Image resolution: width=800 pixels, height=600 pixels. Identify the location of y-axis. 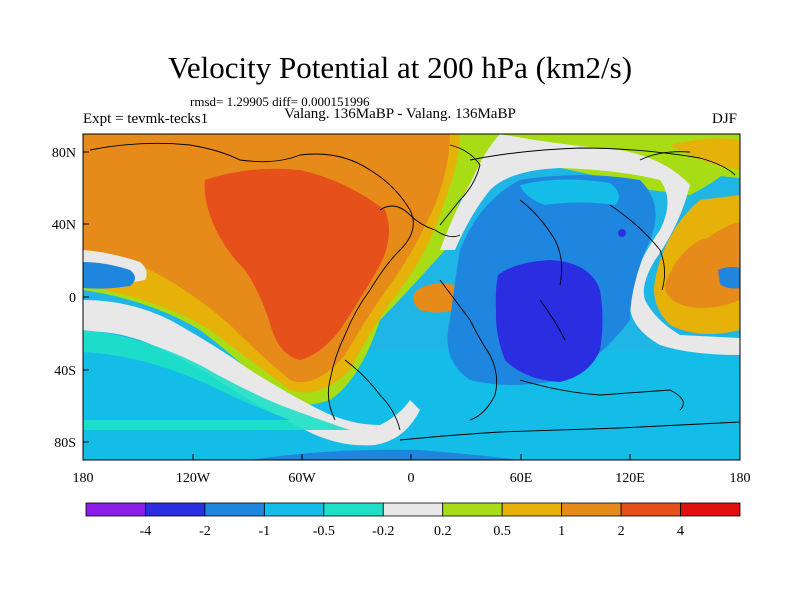
(86, 297).